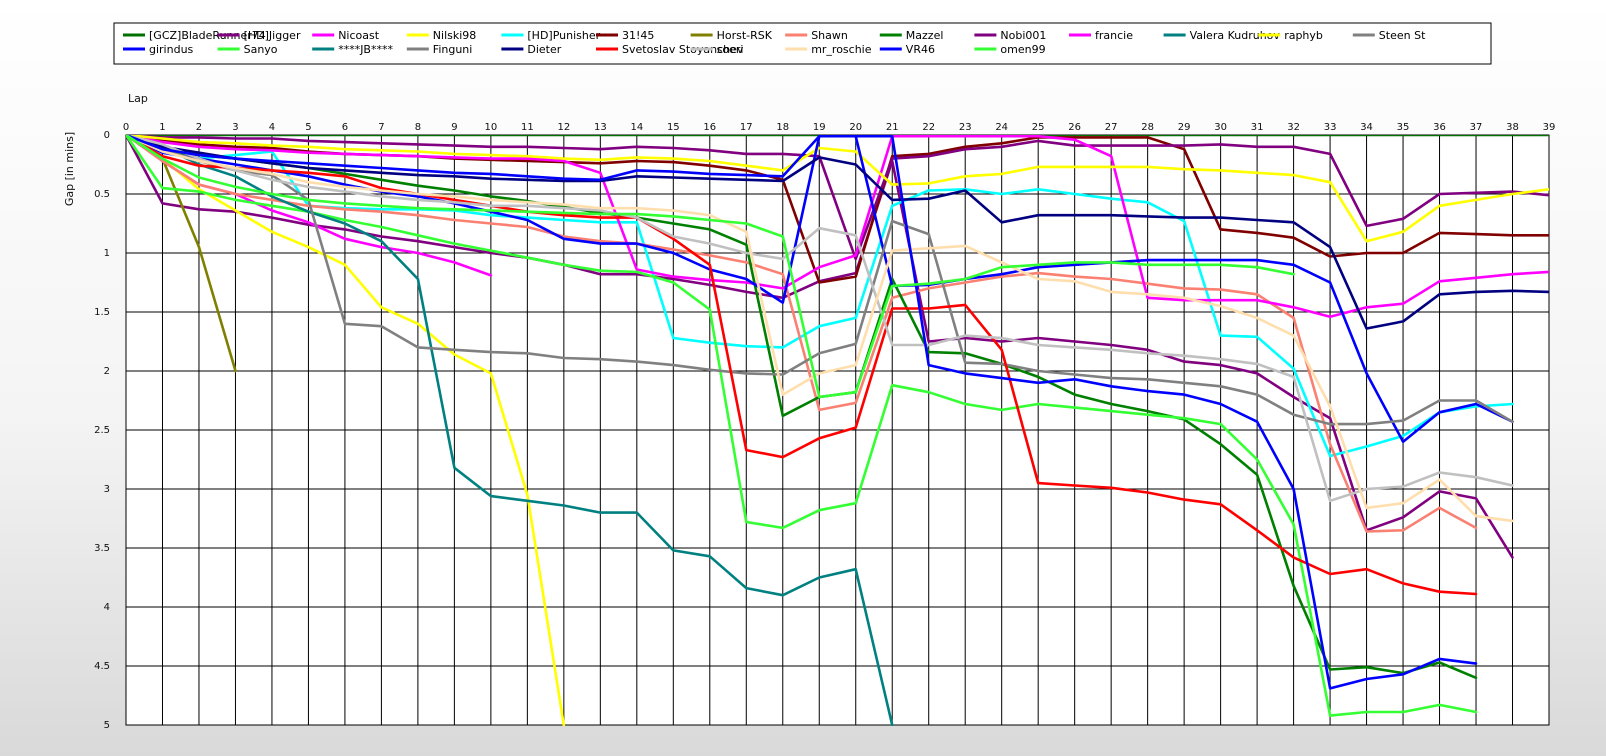  What do you see at coordinates (636, 127) in the screenshot?
I see `x-tick-label: 14` at bounding box center [636, 127].